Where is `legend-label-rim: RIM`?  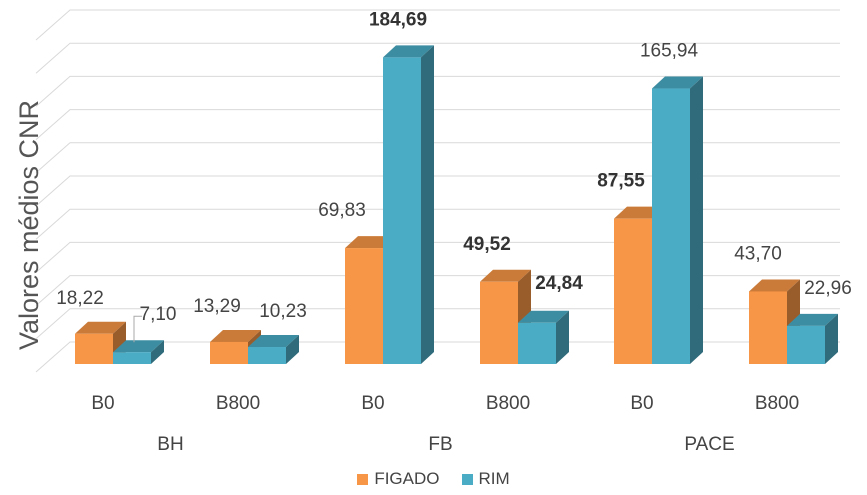
legend-label-rim: RIM is located at coordinates (494, 478).